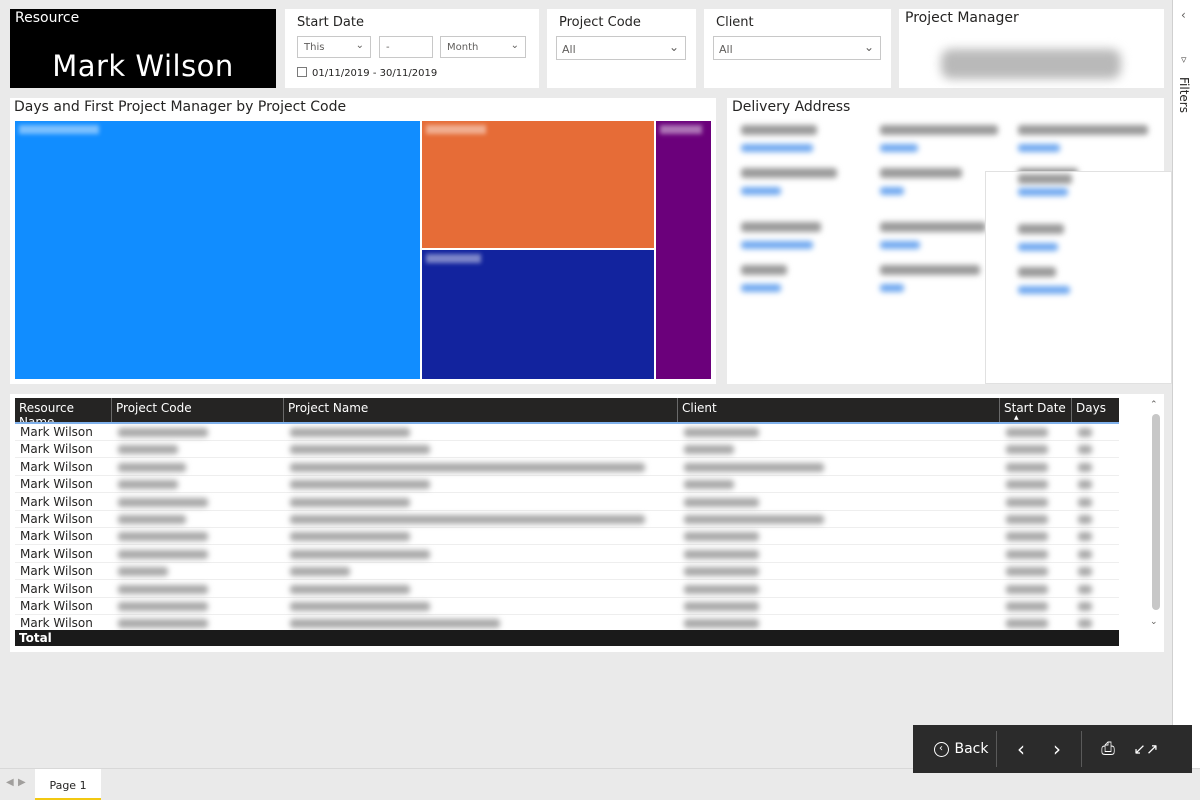 This screenshot has width=1200, height=800. What do you see at coordinates (59, 129) in the screenshot?
I see `treemap-tile-label-redacted` at bounding box center [59, 129].